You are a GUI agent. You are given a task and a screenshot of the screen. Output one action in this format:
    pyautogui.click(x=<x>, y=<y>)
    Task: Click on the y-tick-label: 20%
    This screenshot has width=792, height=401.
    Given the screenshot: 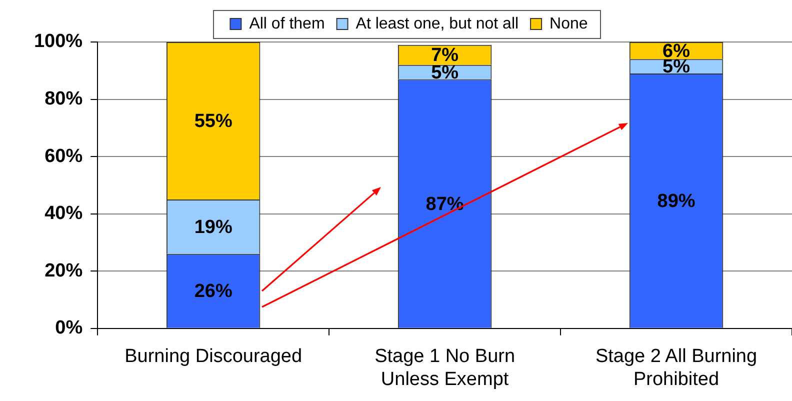 What is the action you would take?
    pyautogui.click(x=63, y=271)
    